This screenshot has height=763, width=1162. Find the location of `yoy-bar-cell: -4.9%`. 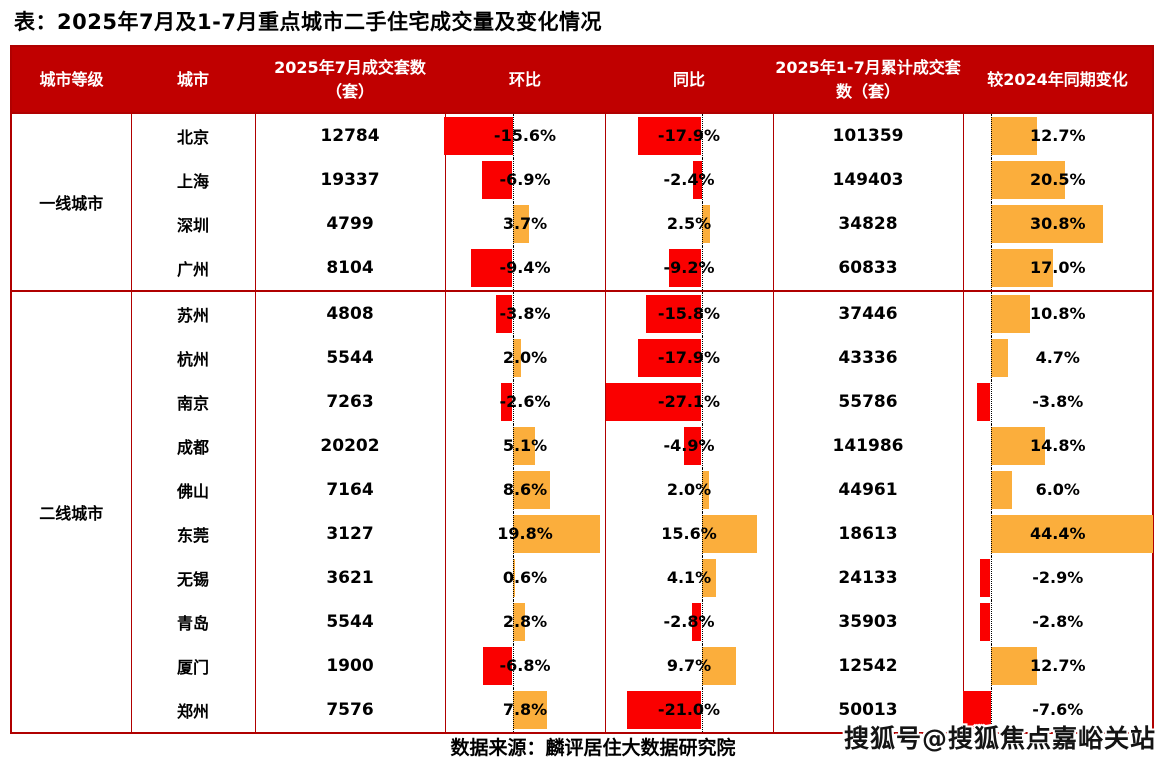

yoy-bar-cell: -4.9% is located at coordinates (689, 446).